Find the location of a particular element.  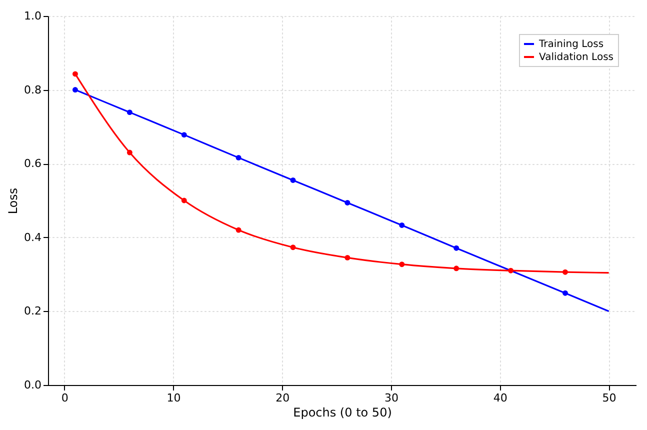

y-axis-title: Loss is located at coordinates (13, 201).